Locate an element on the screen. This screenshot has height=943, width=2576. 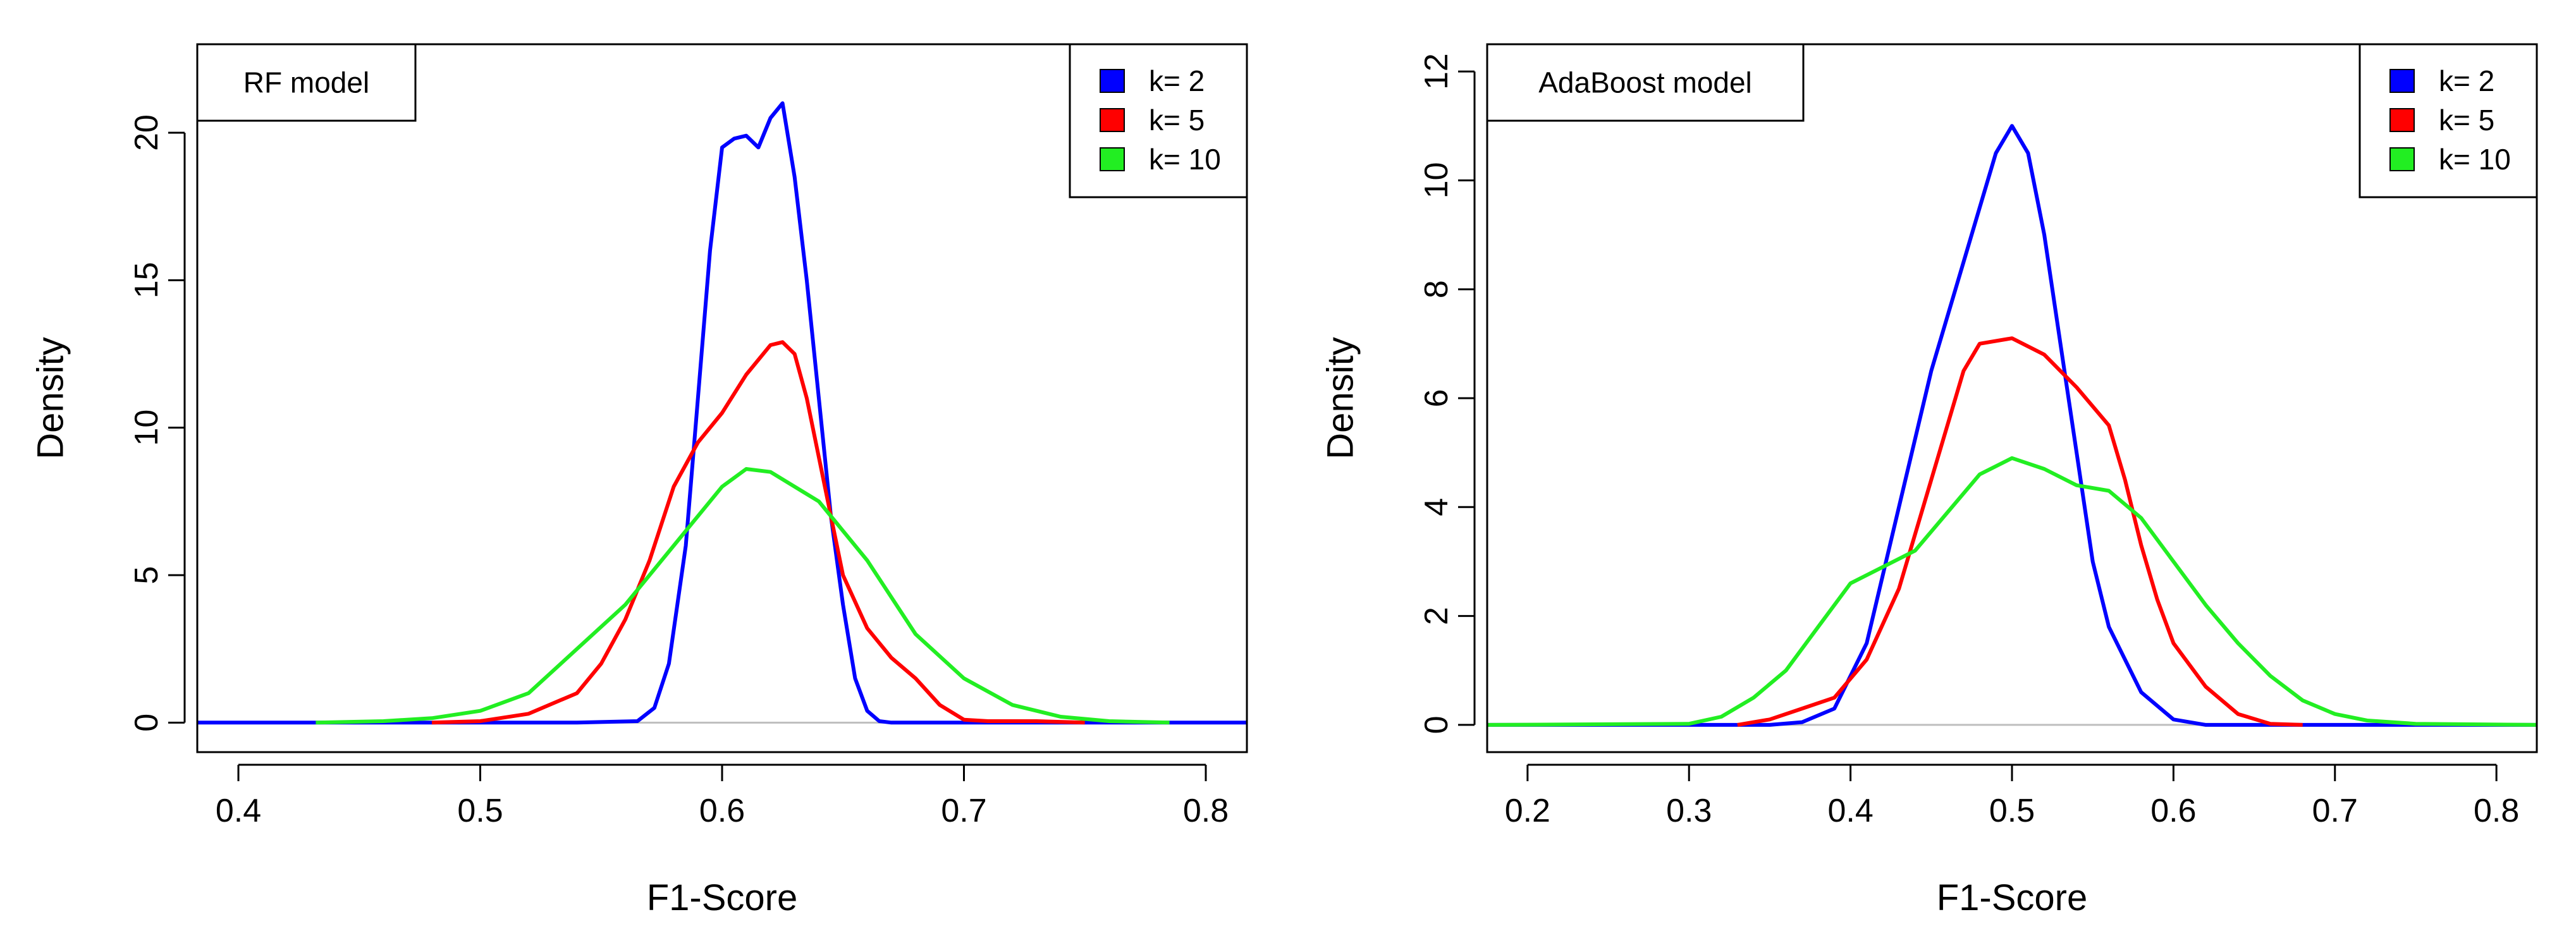
y-tick-label: 12 is located at coordinates (1436, 71).